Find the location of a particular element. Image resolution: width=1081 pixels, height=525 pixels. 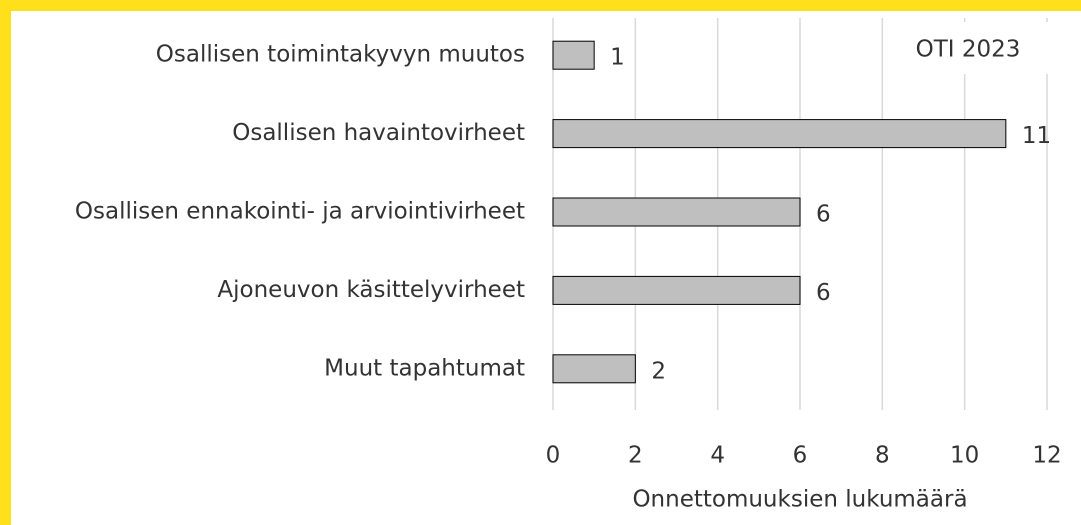

annotation: OTI 2023 is located at coordinates (968, 50).